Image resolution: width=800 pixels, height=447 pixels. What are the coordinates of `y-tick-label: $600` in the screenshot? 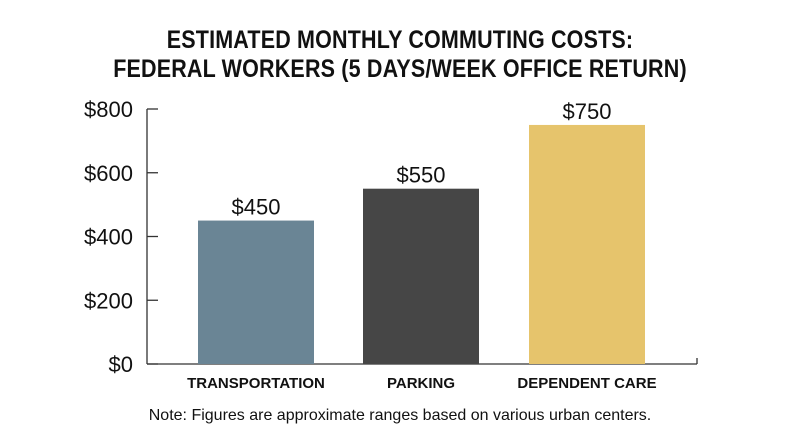 It's located at (108, 173).